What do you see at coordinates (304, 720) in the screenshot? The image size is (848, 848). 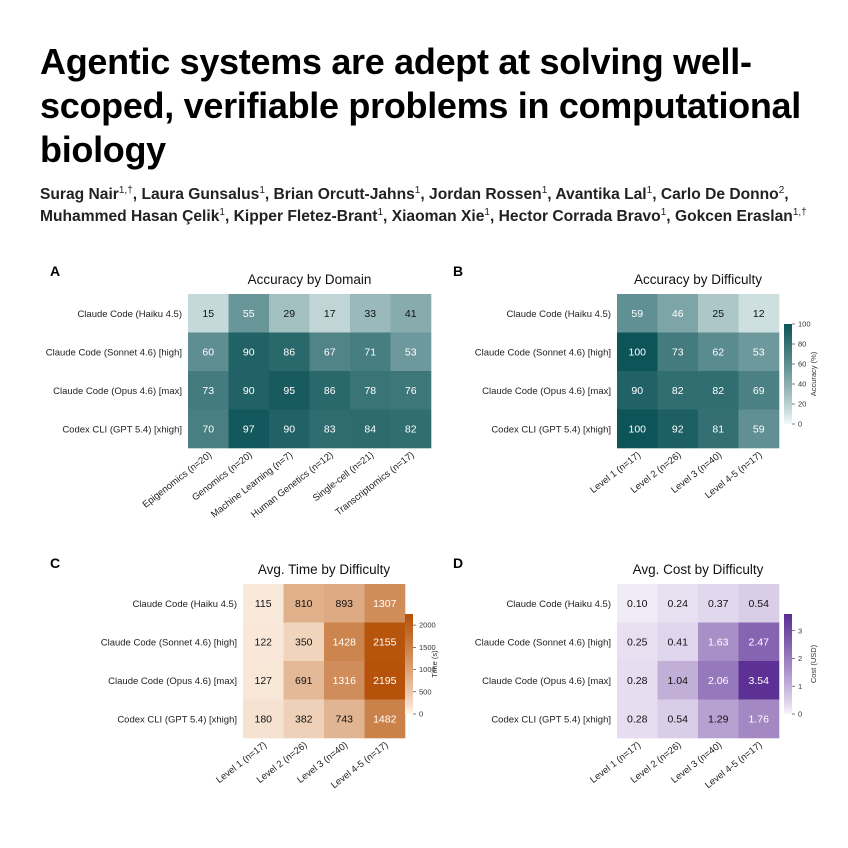 I see `cell-value-label: 382` at bounding box center [304, 720].